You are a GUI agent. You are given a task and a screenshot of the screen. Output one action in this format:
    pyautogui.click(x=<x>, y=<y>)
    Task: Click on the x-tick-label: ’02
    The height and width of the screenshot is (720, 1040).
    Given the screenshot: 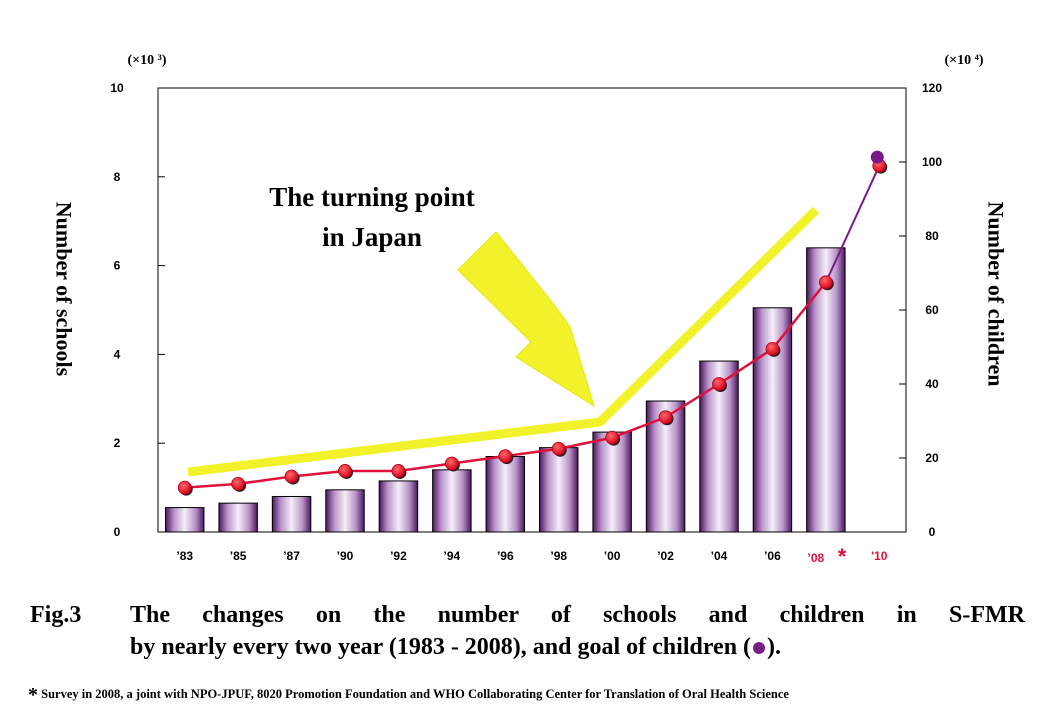 What is the action you would take?
    pyautogui.click(x=665, y=556)
    